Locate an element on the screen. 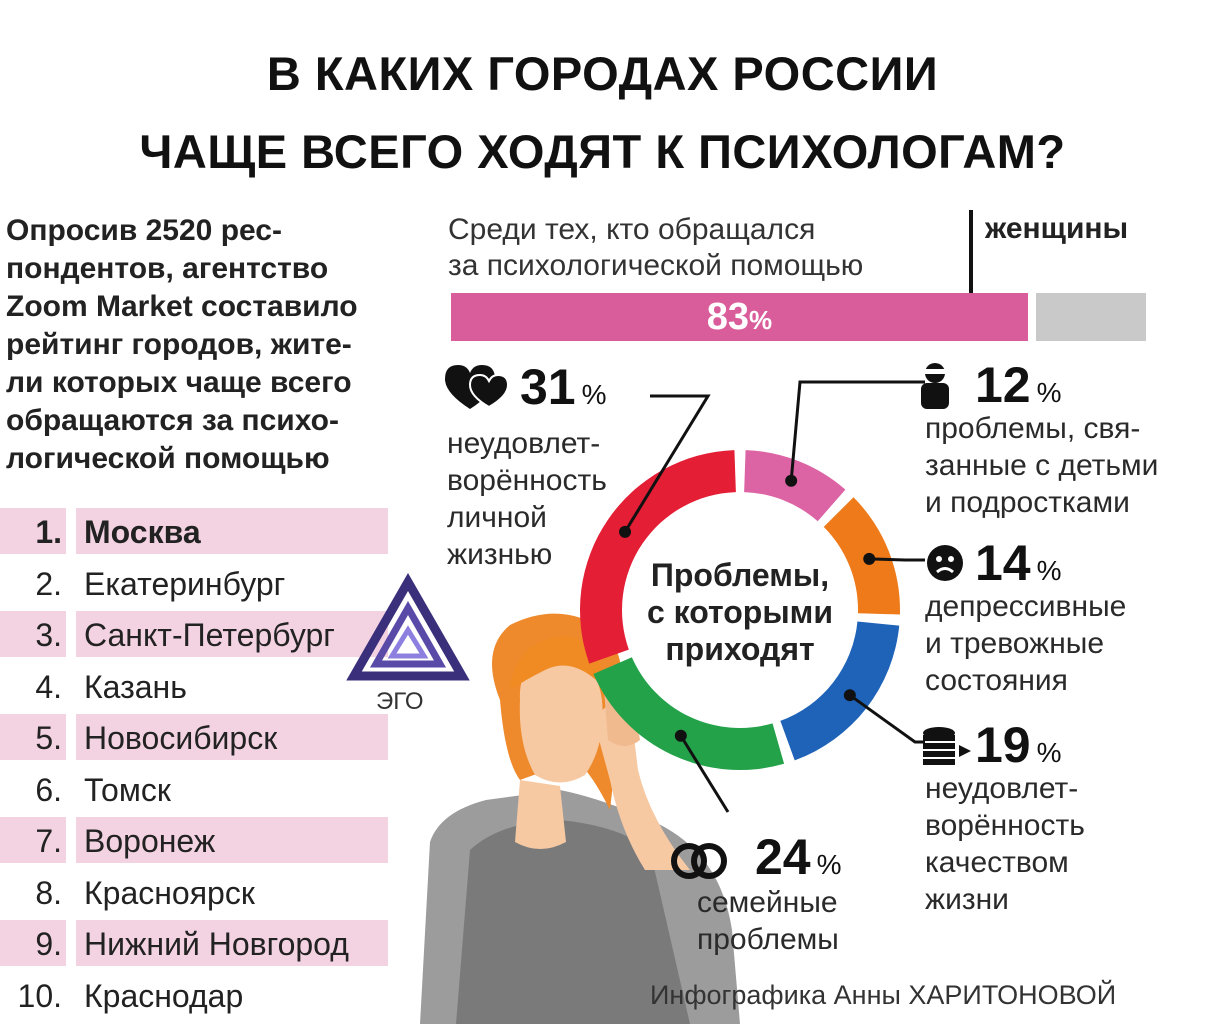  women-label: женщины is located at coordinates (1057, 228).